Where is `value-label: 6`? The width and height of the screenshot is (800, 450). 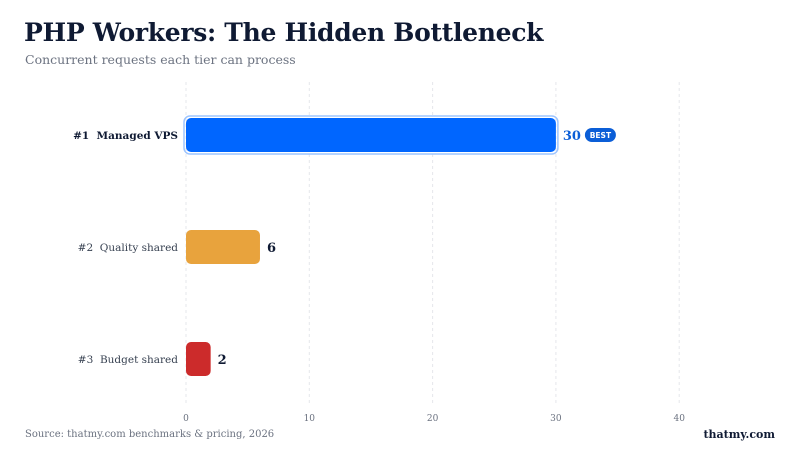 value-label: 6 is located at coordinates (271, 248).